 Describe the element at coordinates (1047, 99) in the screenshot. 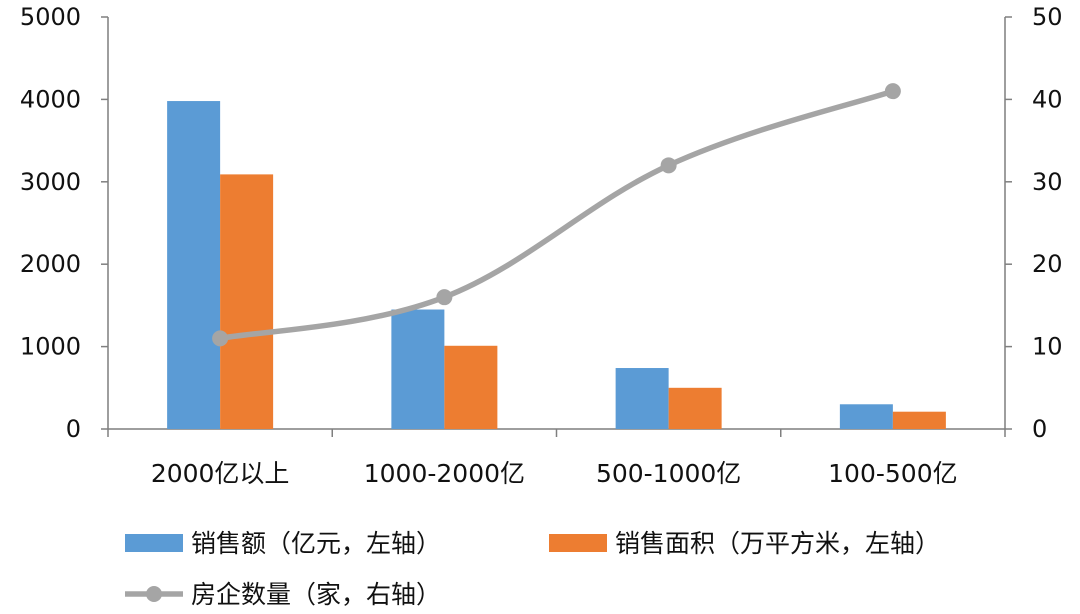

I see `y-right-tick-label: 40` at that location.